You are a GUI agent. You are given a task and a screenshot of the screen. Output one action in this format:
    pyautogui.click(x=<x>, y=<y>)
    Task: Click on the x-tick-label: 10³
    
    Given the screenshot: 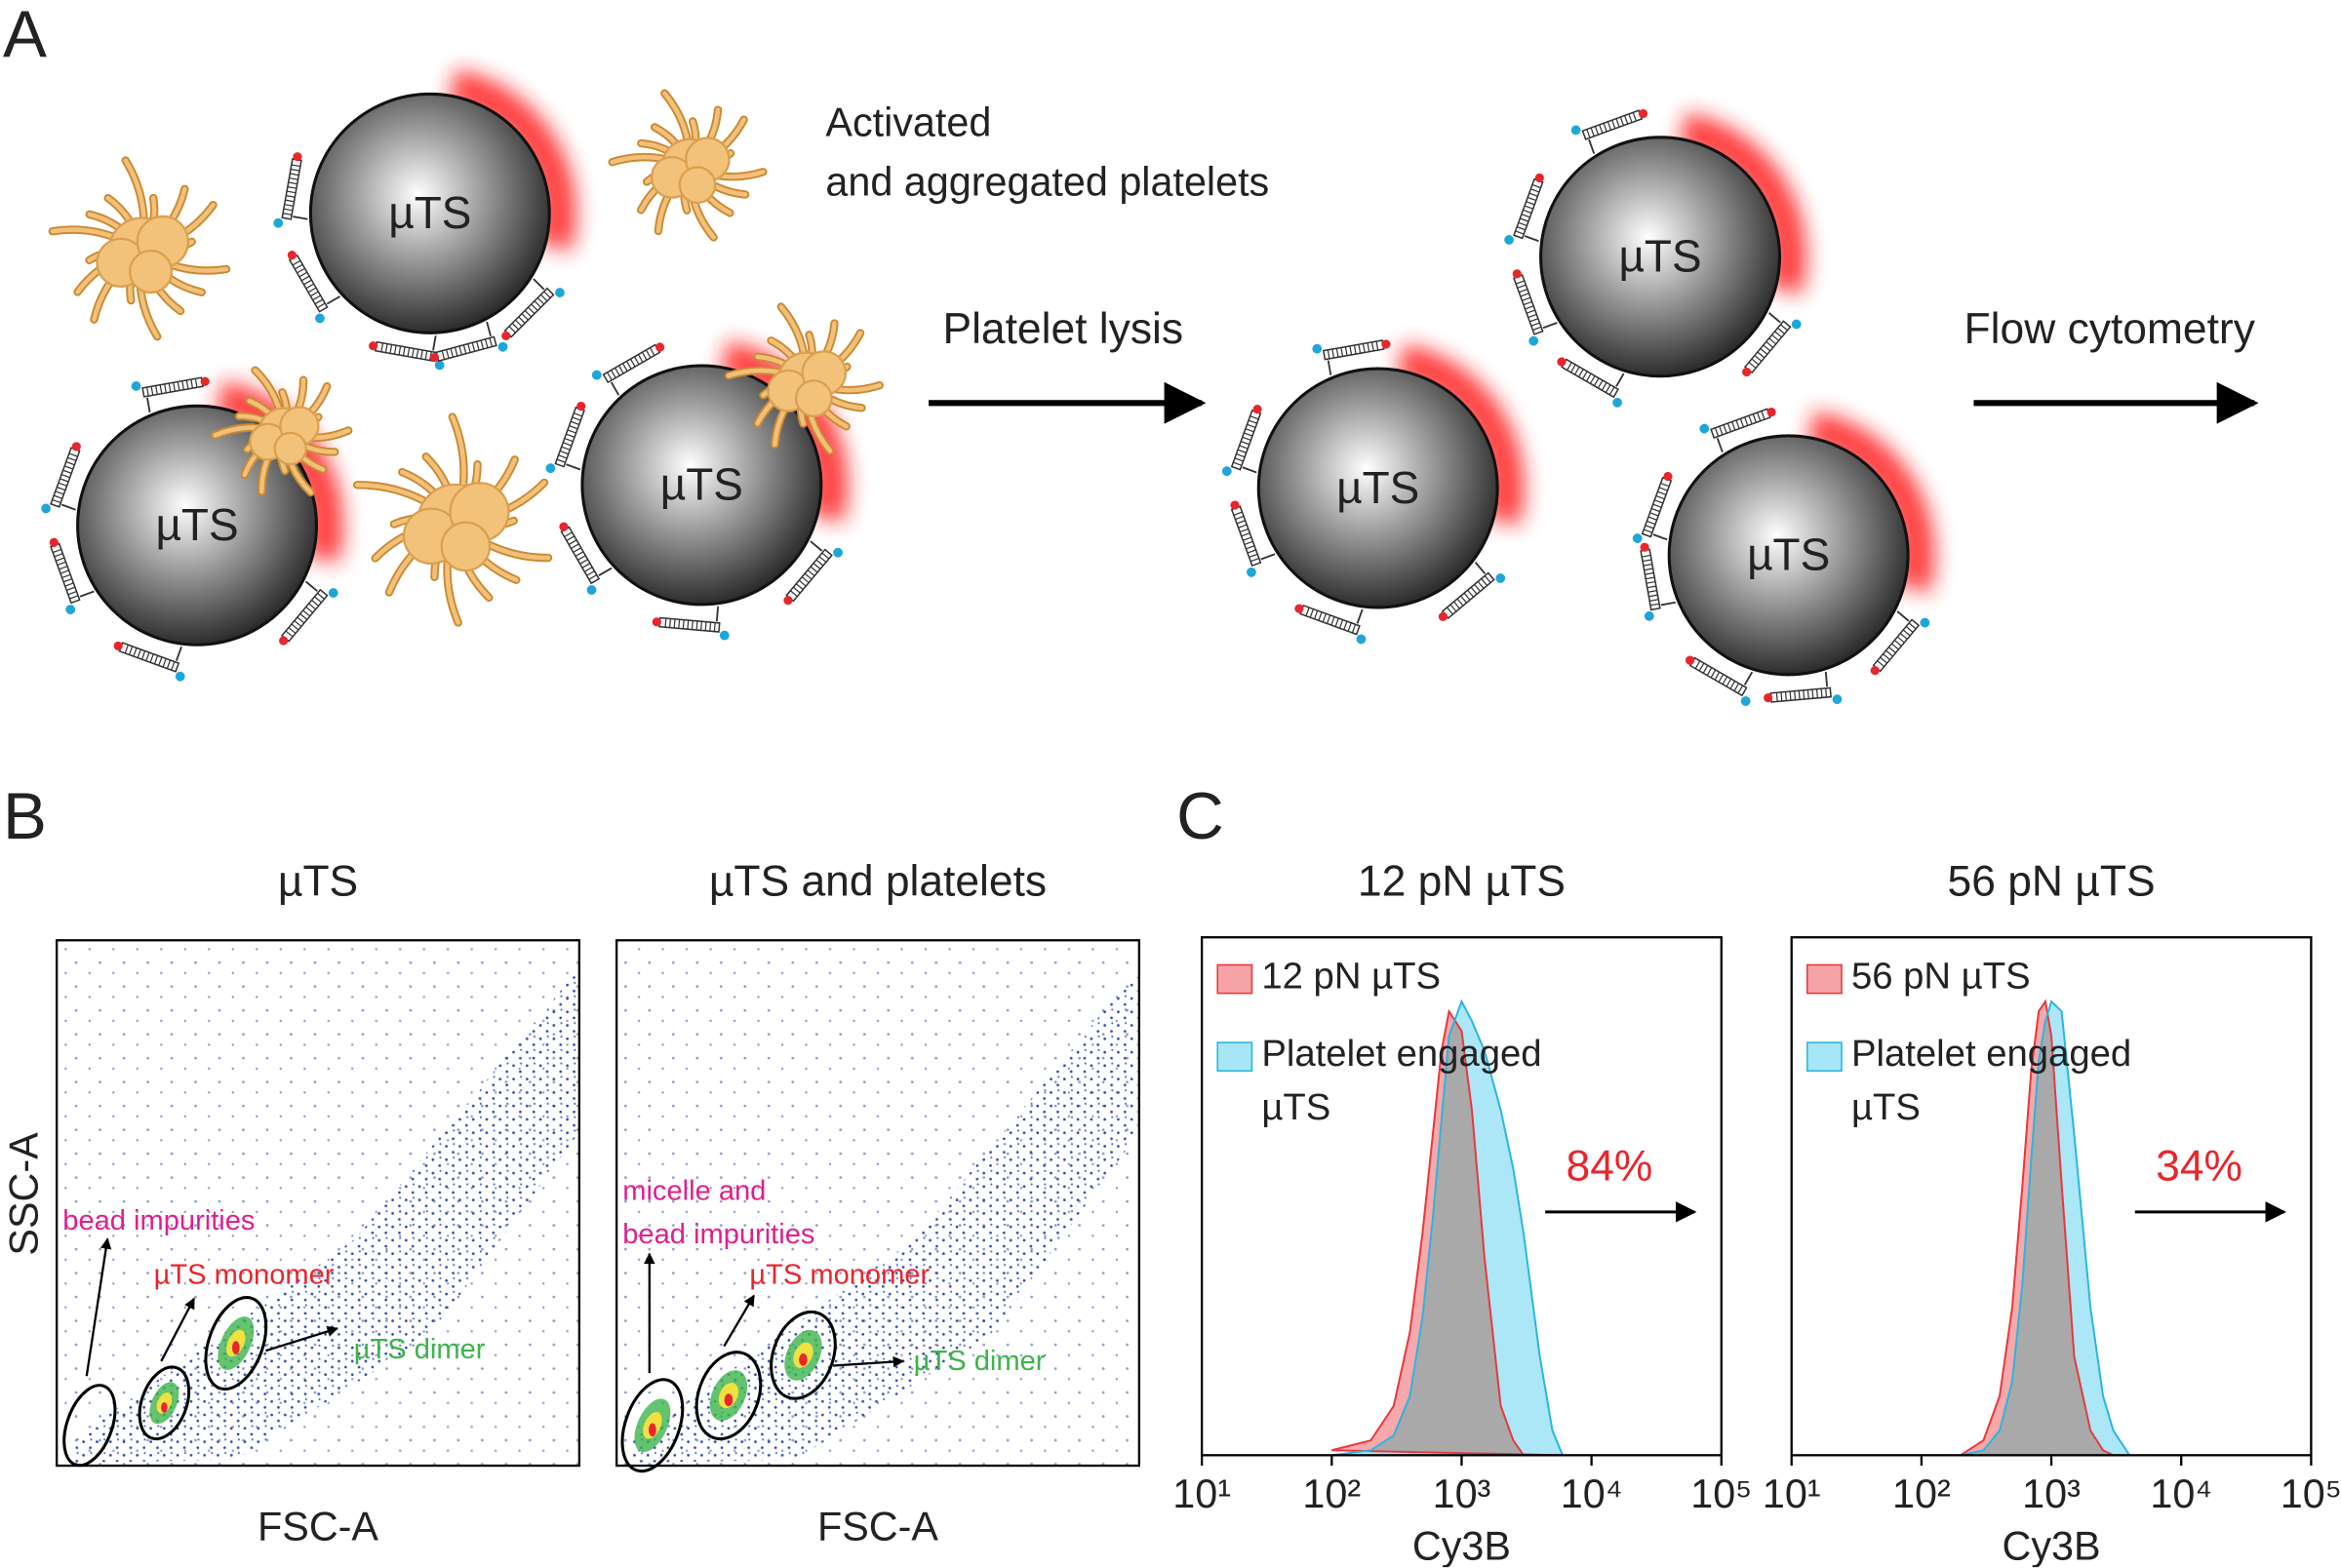 What is the action you would take?
    pyautogui.click(x=2051, y=1493)
    